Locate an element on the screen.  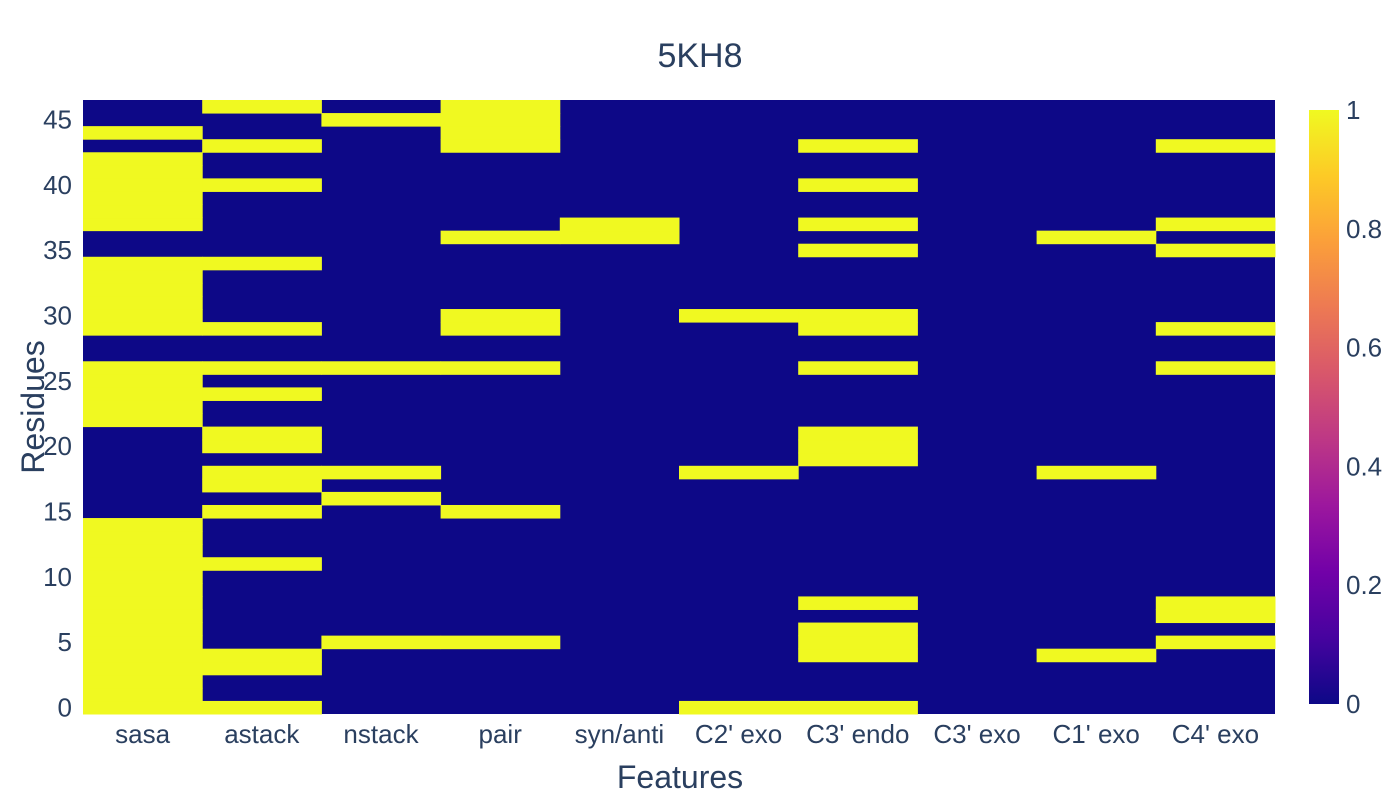
colorbar-tick-label: 0.6 is located at coordinates (1364, 348).